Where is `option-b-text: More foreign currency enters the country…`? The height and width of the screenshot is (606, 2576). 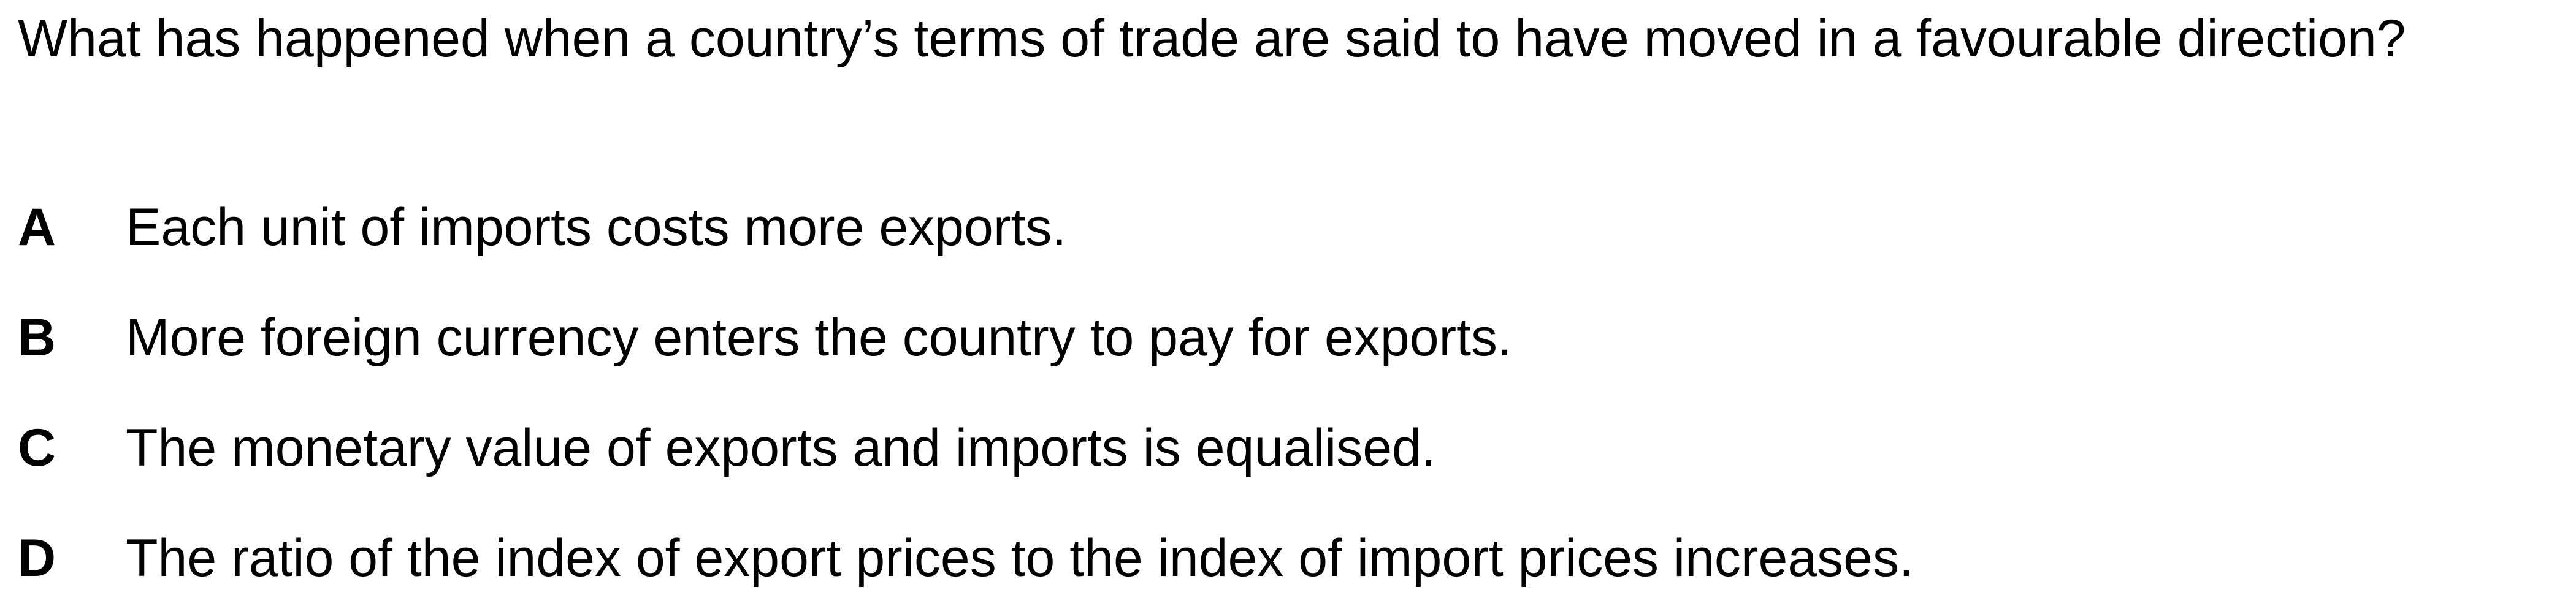
option-b-text: More foreign currency enters the country… is located at coordinates (819, 337).